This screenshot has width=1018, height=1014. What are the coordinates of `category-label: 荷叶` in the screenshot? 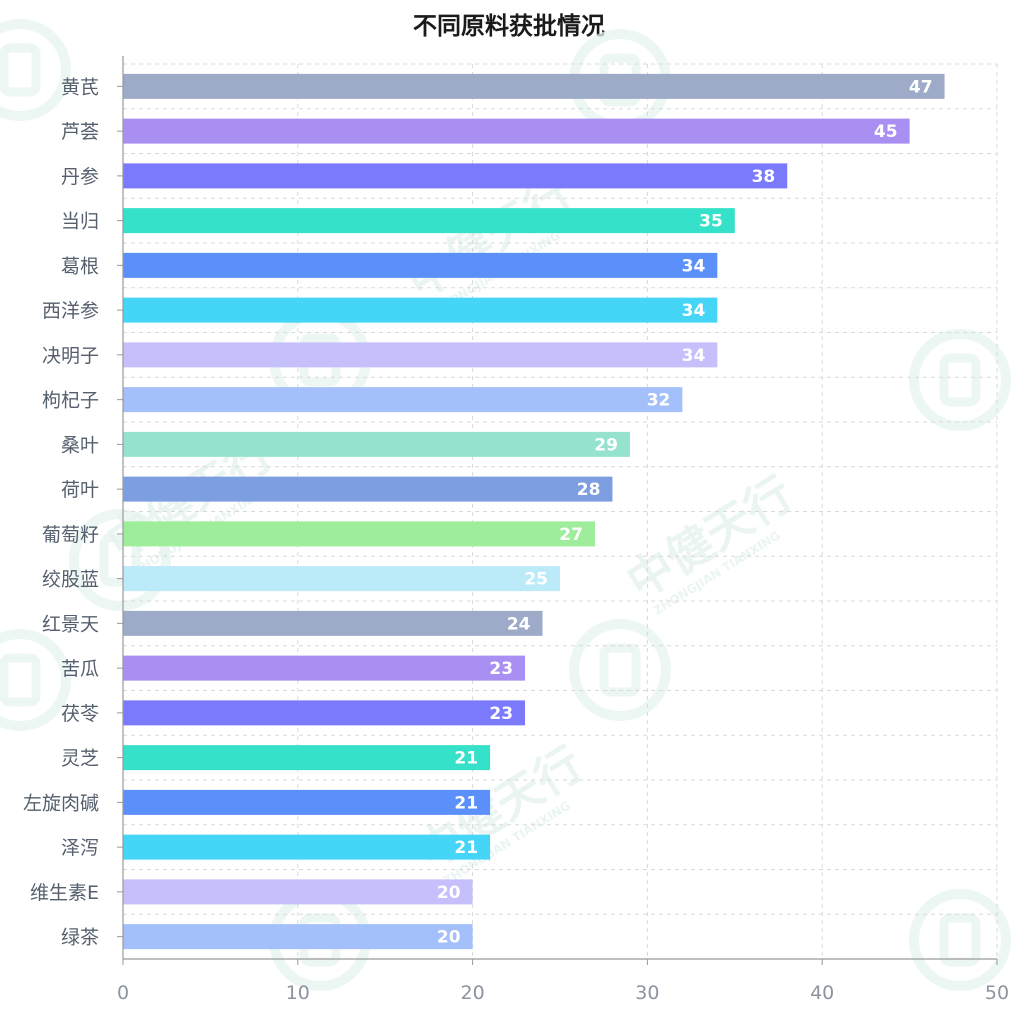 It's located at (80, 490).